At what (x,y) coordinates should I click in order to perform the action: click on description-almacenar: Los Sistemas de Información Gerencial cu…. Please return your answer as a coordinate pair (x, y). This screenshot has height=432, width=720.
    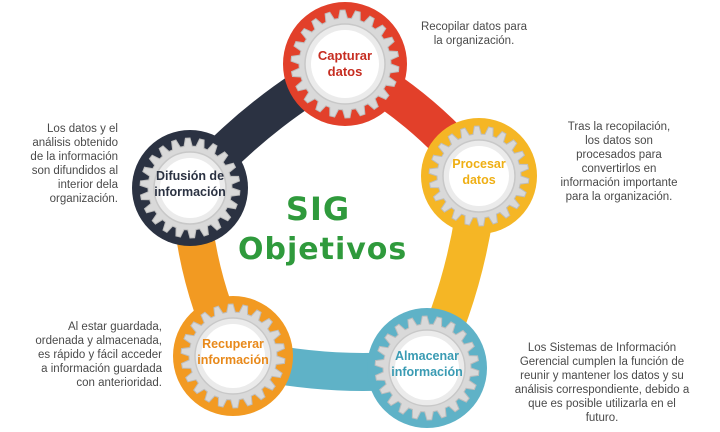
    Looking at the image, I should click on (602, 383).